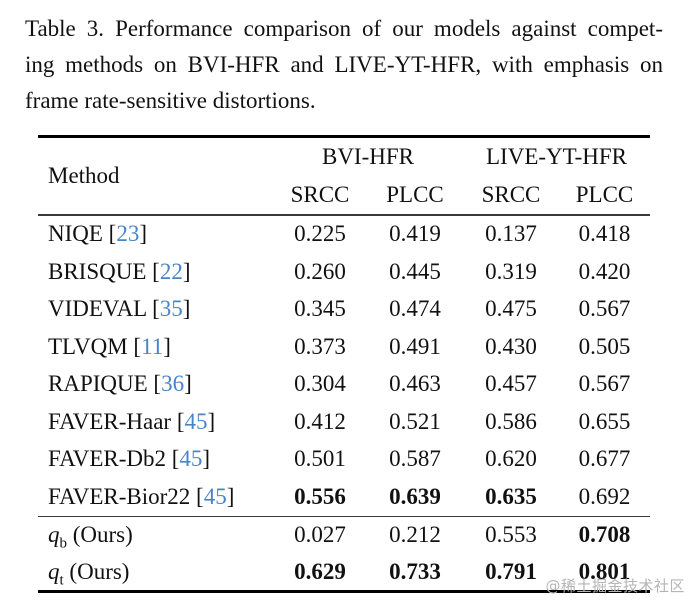  I want to click on value-cell: 0.586, so click(511, 421).